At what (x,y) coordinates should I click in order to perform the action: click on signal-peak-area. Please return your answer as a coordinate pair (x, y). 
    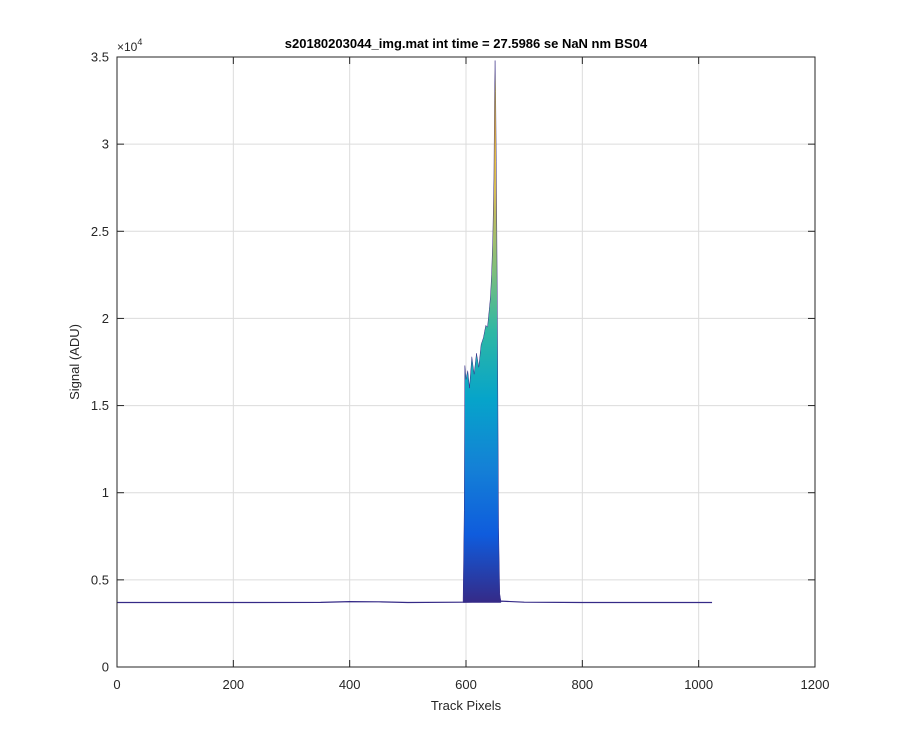
    Looking at the image, I should click on (482, 331).